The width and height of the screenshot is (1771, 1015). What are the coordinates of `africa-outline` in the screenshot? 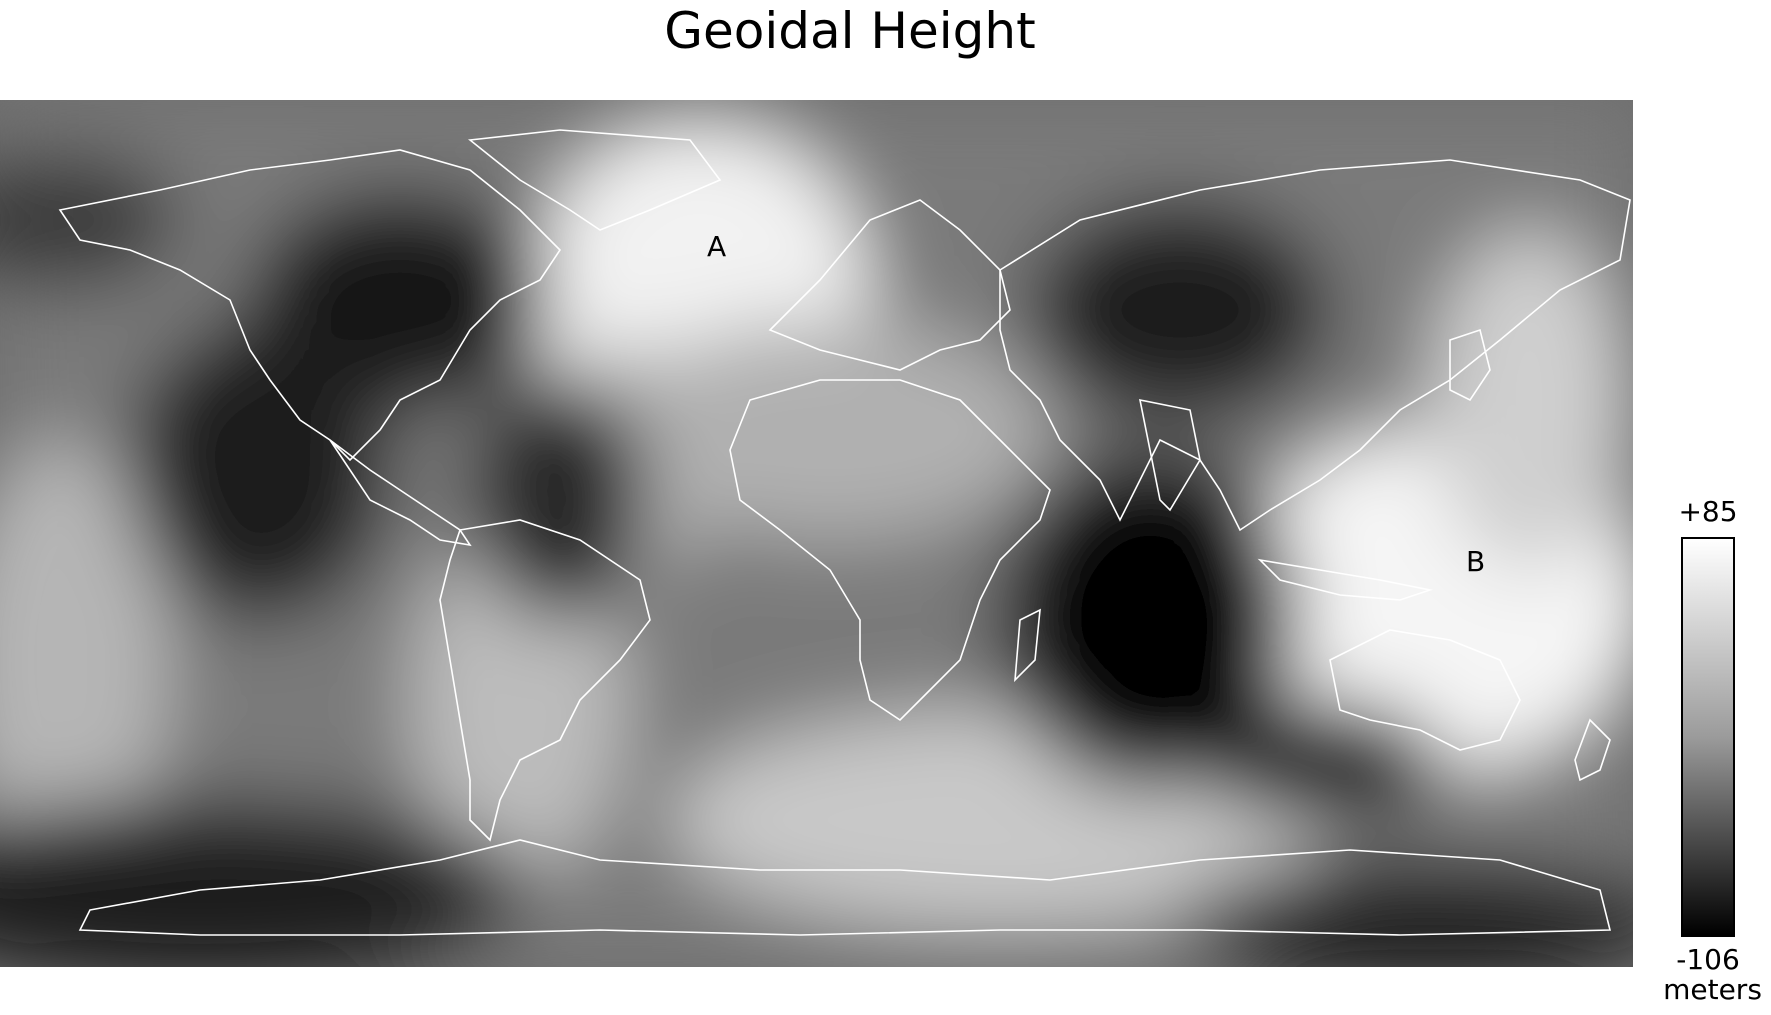 It's located at (890, 550).